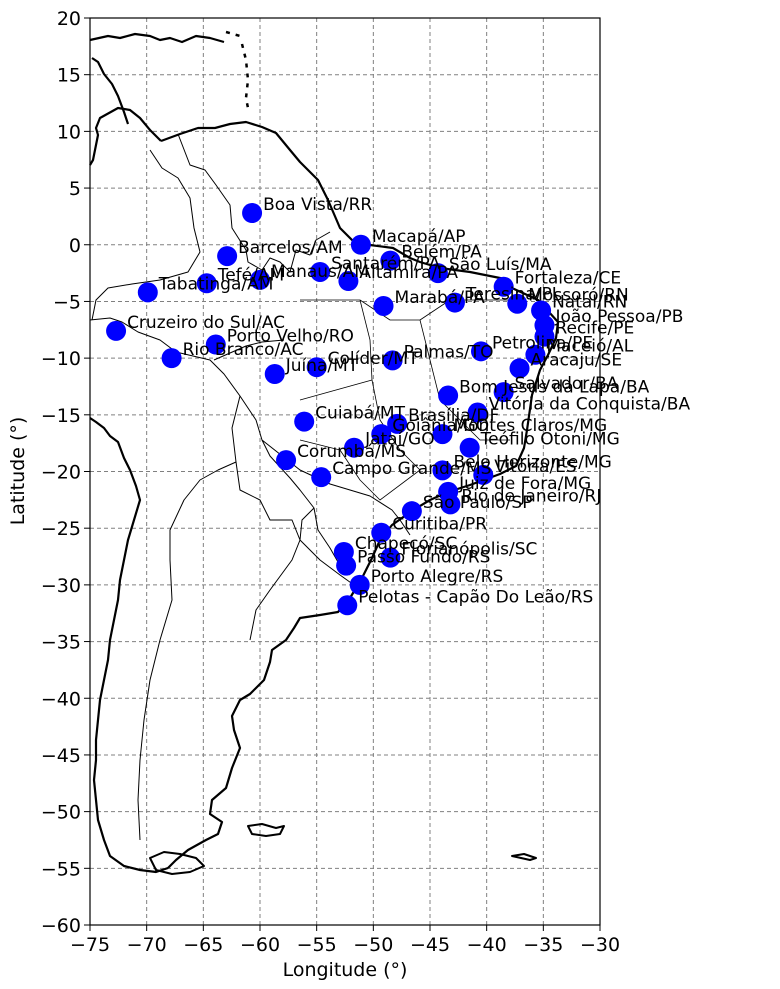  Describe the element at coordinates (61, 359) in the screenshot. I see `y-tick-label: −10` at that location.